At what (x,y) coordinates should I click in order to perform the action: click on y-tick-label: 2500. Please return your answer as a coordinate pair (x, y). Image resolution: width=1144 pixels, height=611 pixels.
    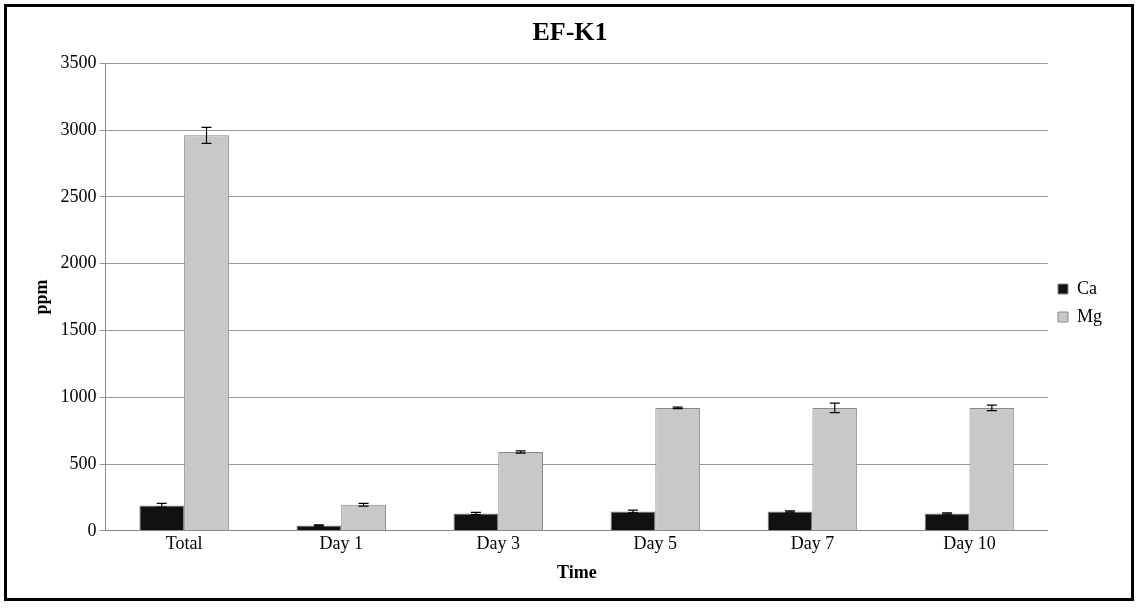
    Looking at the image, I should click on (78, 195).